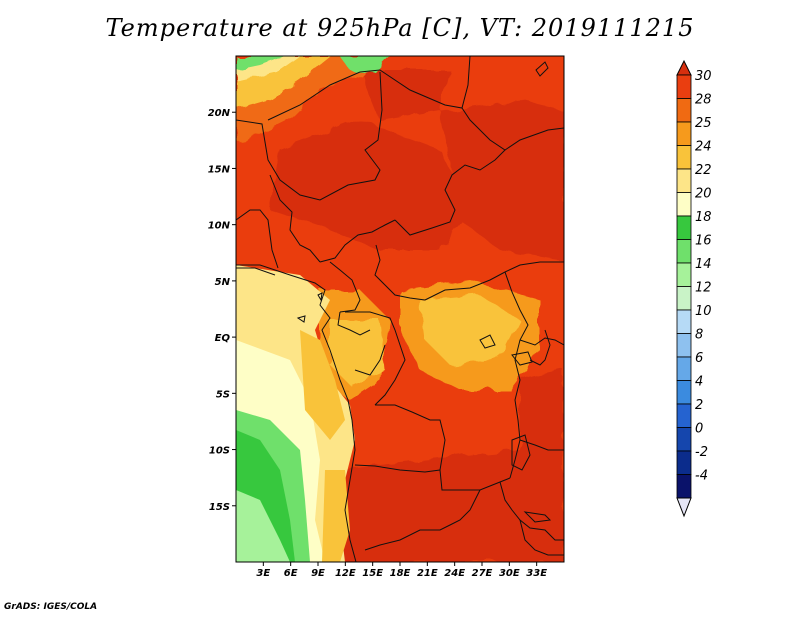 Image resolution: width=800 pixels, height=618 pixels. What do you see at coordinates (219, 113) in the screenshot?
I see `lat-tick-label: 20N` at bounding box center [219, 113].